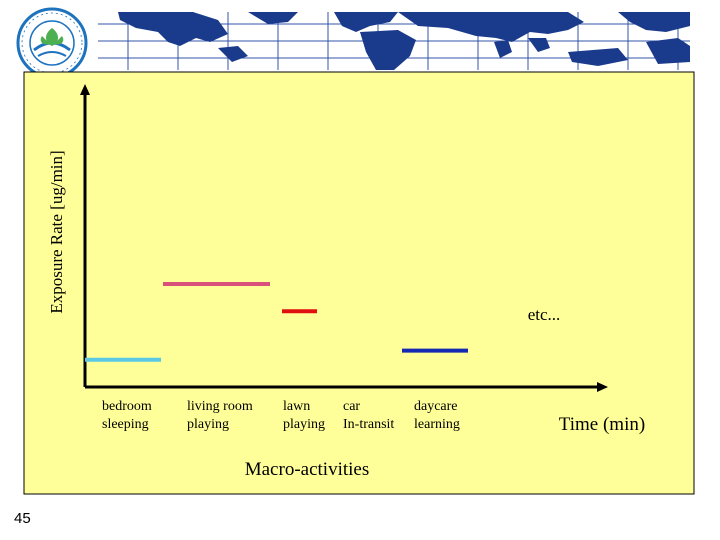 Image resolution: width=720 pixels, height=540 pixels. I want to click on y-axis-label: Exposure Rate [ug/min], so click(56, 231).